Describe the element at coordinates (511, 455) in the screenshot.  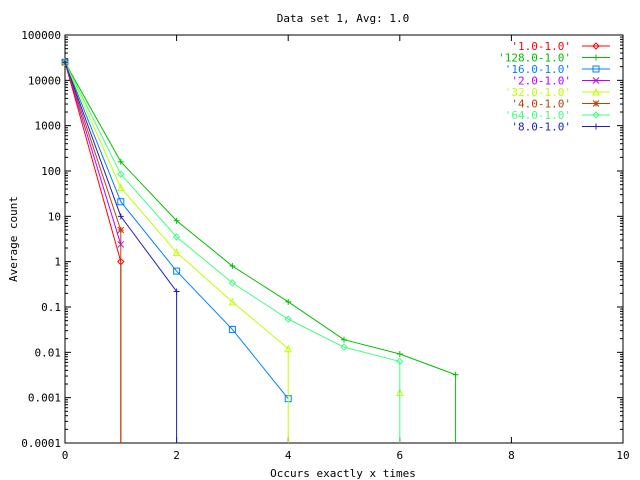
I see `x-tick-label: 8` at that location.